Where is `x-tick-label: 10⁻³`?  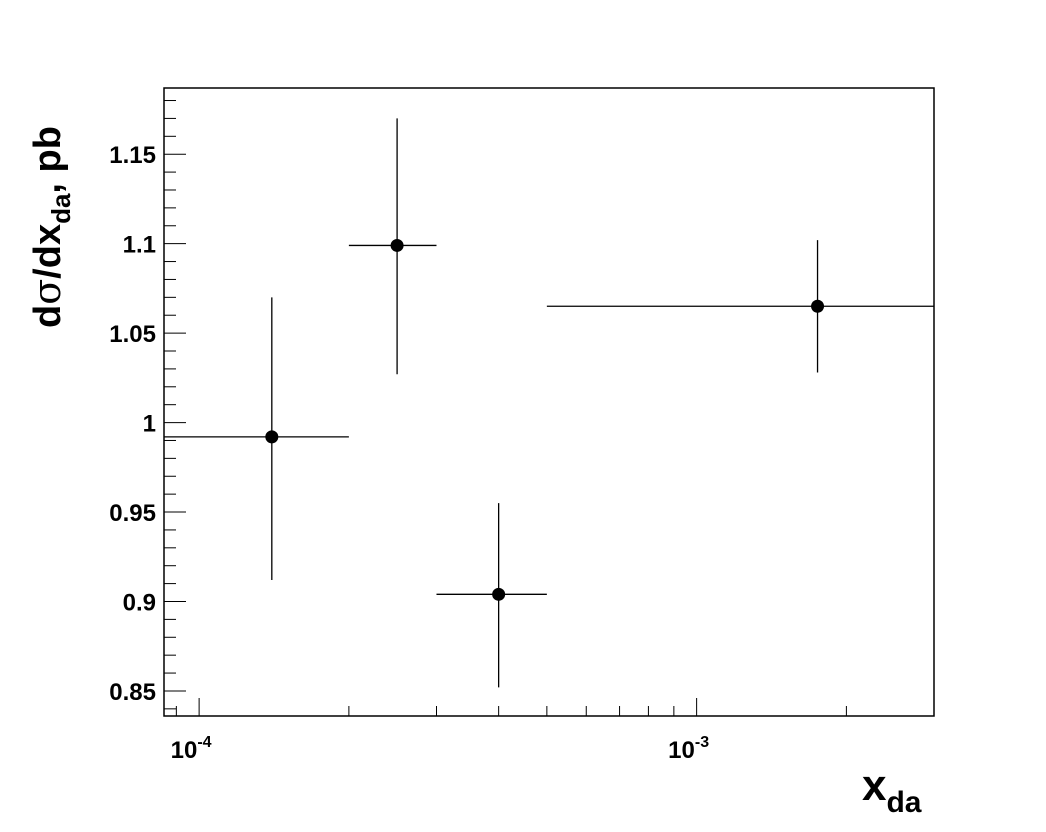
x-tick-label: 10⁻³ is located at coordinates (688, 749).